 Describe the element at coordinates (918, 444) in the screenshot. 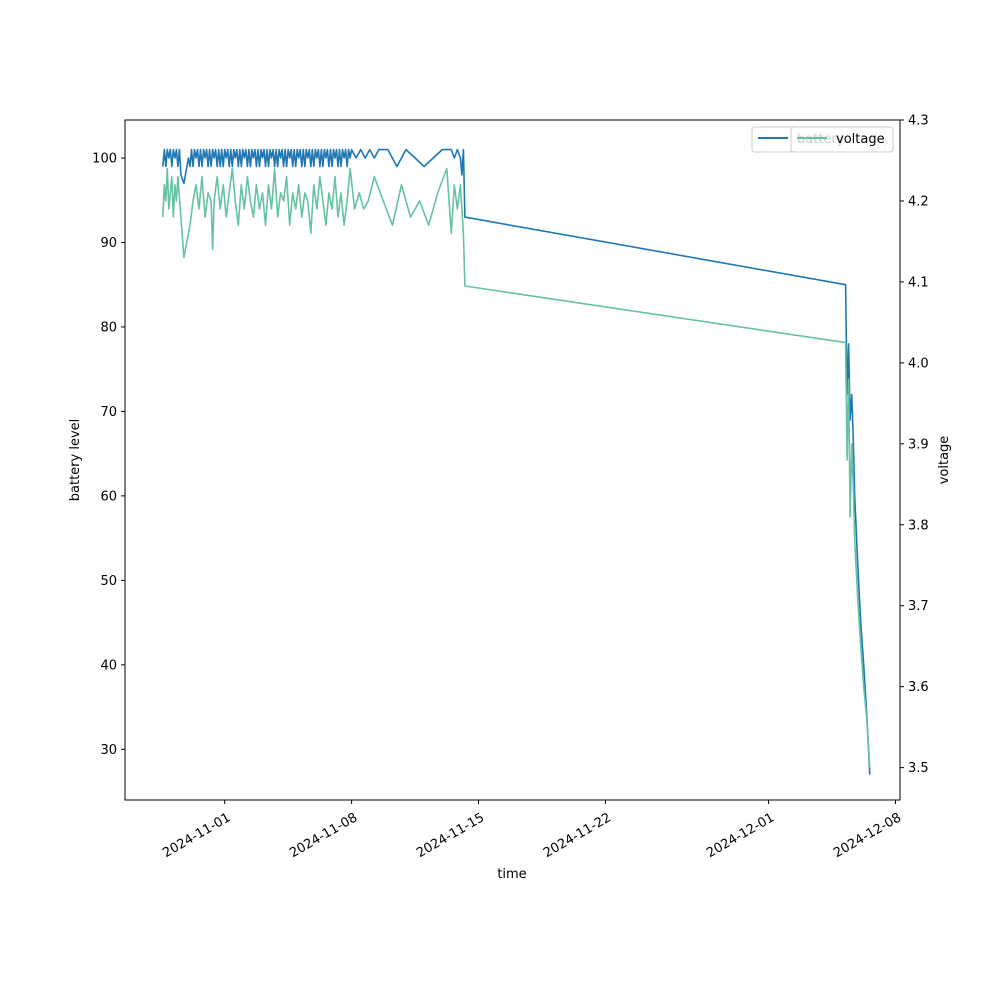

I see `y2-tick-label-4: 3.9` at that location.